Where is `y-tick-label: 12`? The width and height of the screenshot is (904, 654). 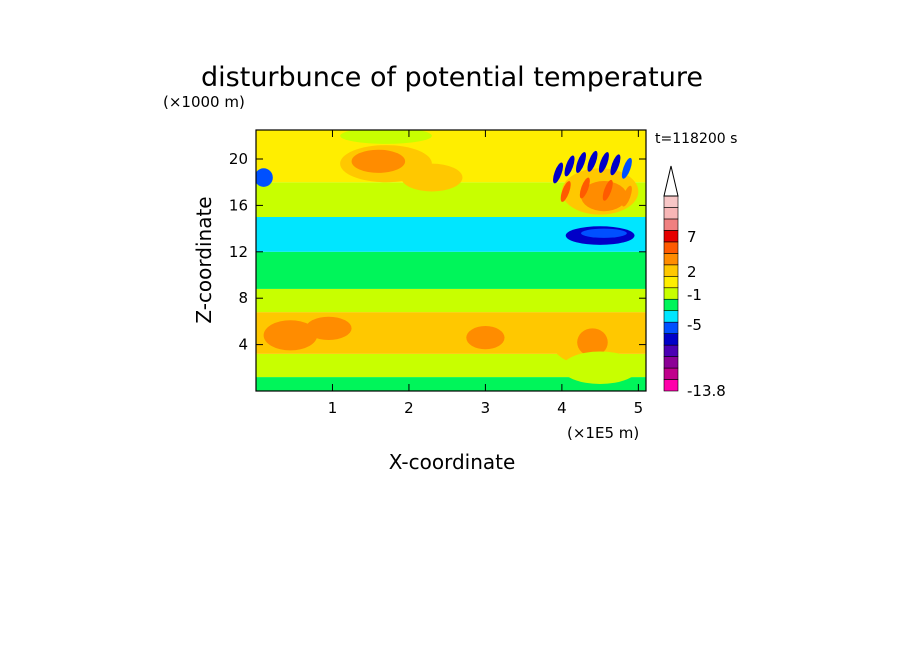
y-tick-label: 12 is located at coordinates (238, 252).